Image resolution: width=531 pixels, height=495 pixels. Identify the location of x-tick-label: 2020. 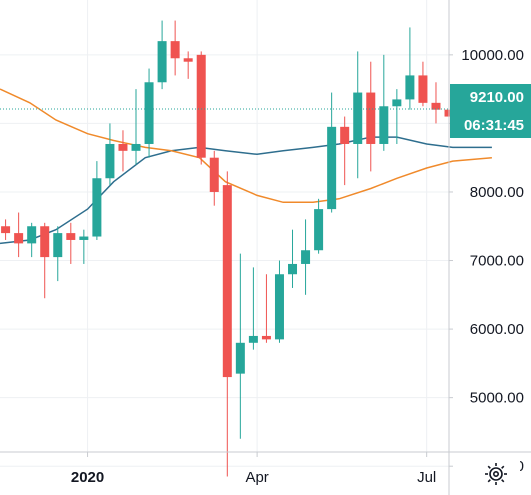
(87, 477).